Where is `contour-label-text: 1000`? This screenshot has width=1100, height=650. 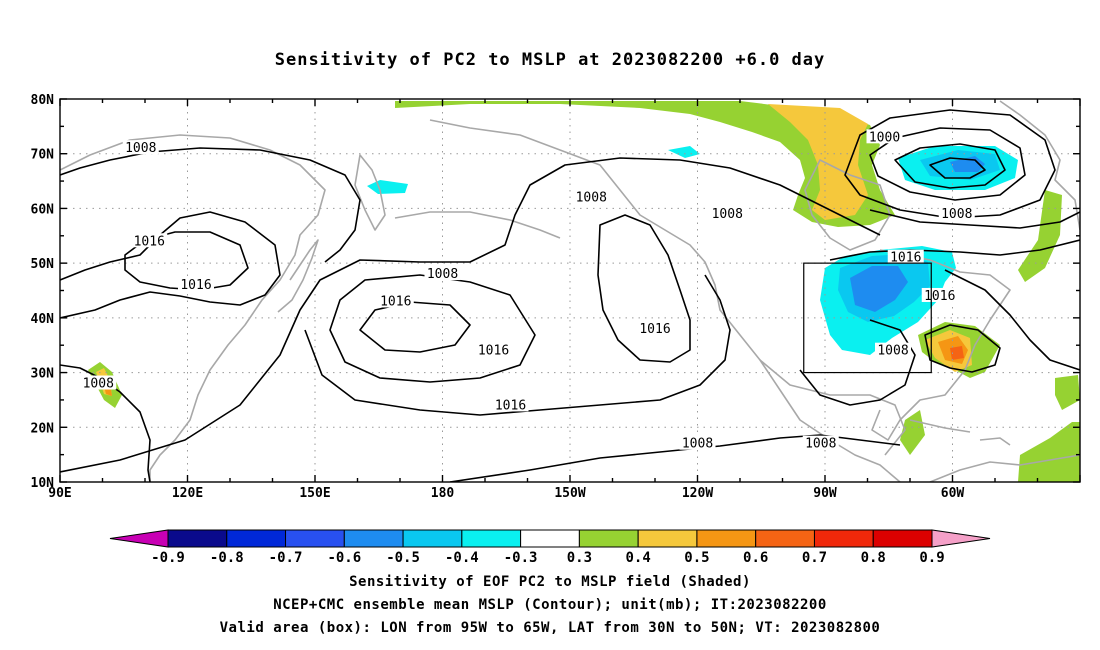 contour-label-text: 1000 is located at coordinates (884, 137).